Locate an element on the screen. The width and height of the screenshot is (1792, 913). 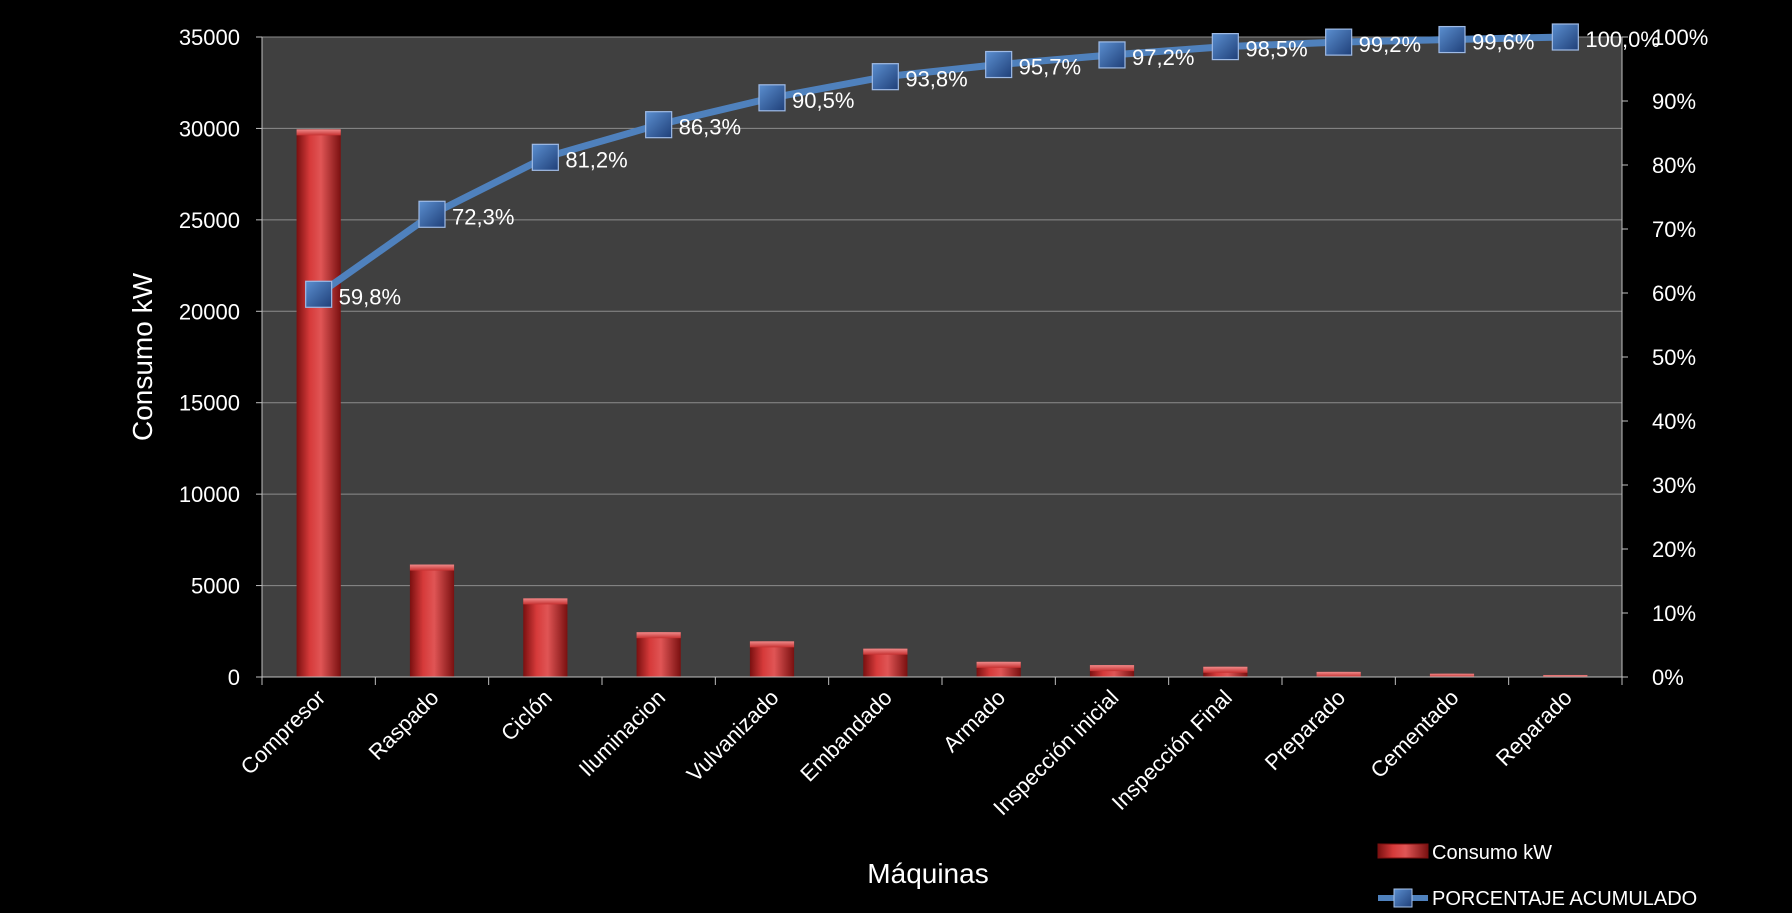
data-label: 99,2% is located at coordinates (1390, 44).